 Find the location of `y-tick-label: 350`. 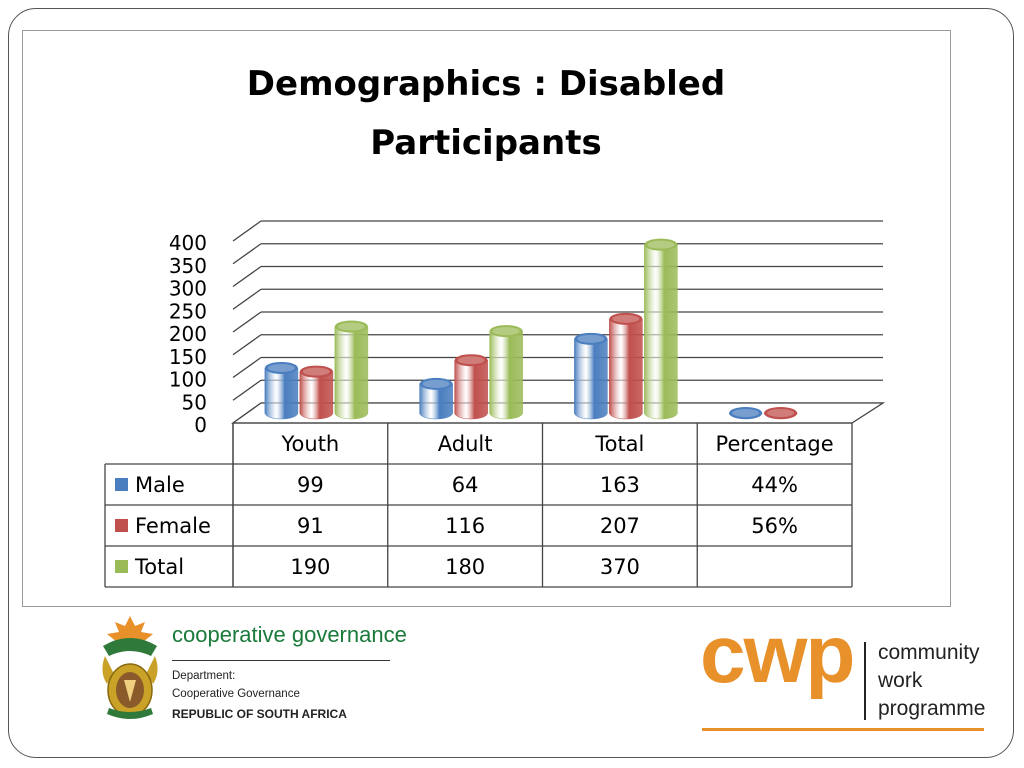

y-tick-label: 350 is located at coordinates (188, 266).